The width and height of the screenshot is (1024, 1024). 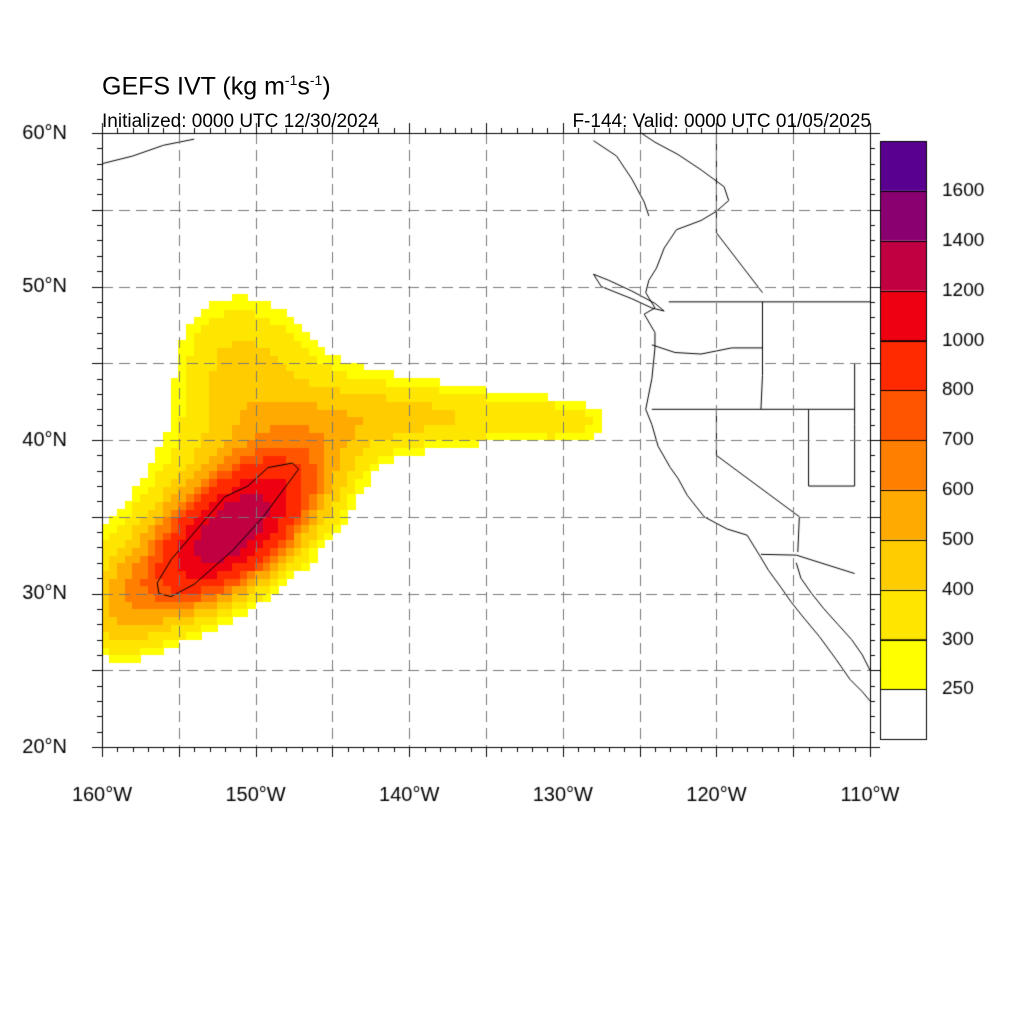 I want to click on valid-time-label: F-144: Valid: 0000 UTC 01/05/2025, so click(x=721, y=121).